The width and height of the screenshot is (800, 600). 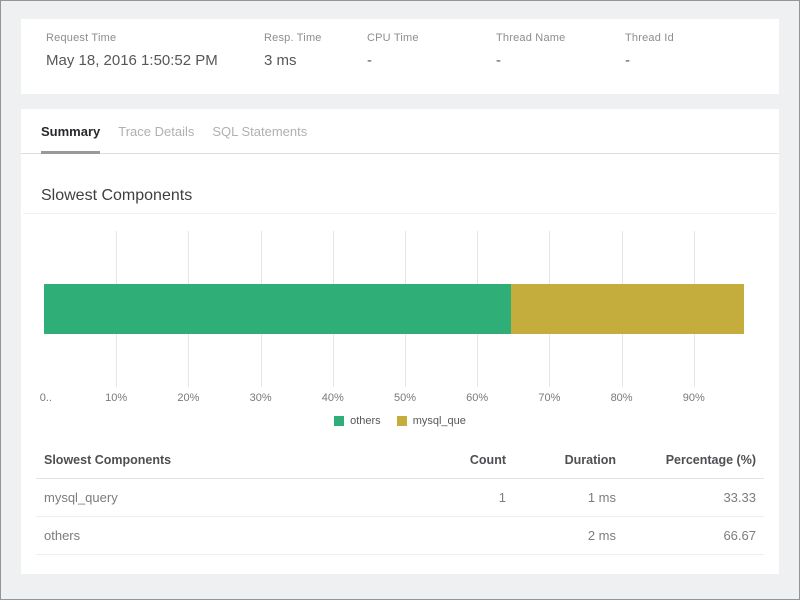 I want to click on legend-item-mysql_que: mysql_que, so click(x=431, y=421).